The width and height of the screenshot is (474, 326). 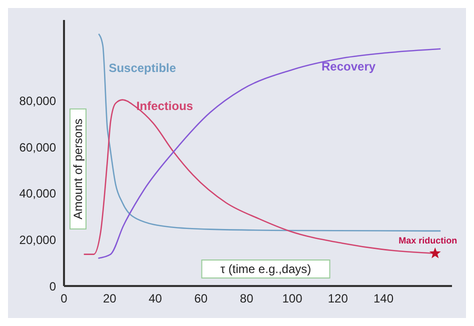 What do you see at coordinates (349, 66) in the screenshot?
I see `series-label: Recovery` at bounding box center [349, 66].